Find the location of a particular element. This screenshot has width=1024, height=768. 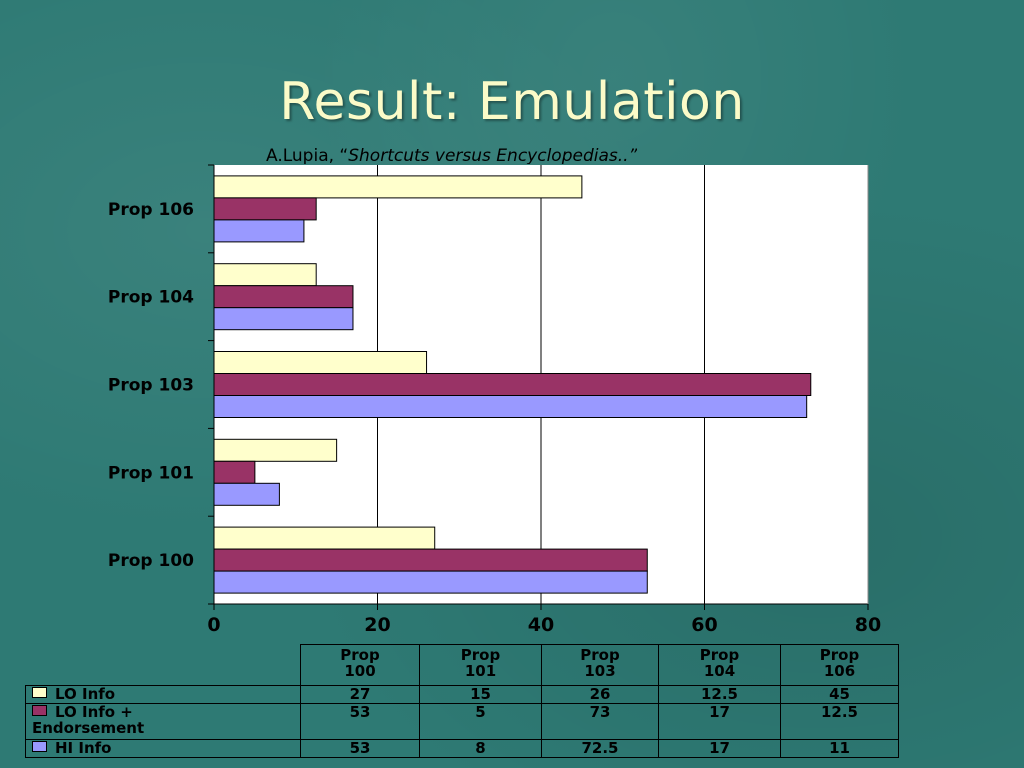

data-table-corner is located at coordinates (163, 665).